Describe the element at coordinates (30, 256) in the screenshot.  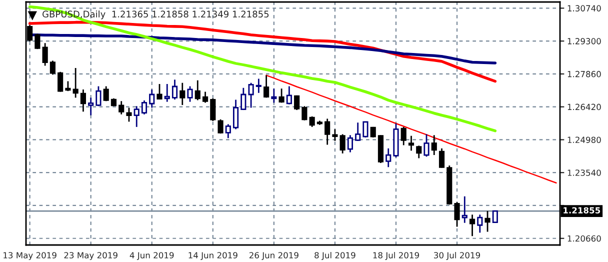
I see `x-tick-label: 13 May 2019` at that location.